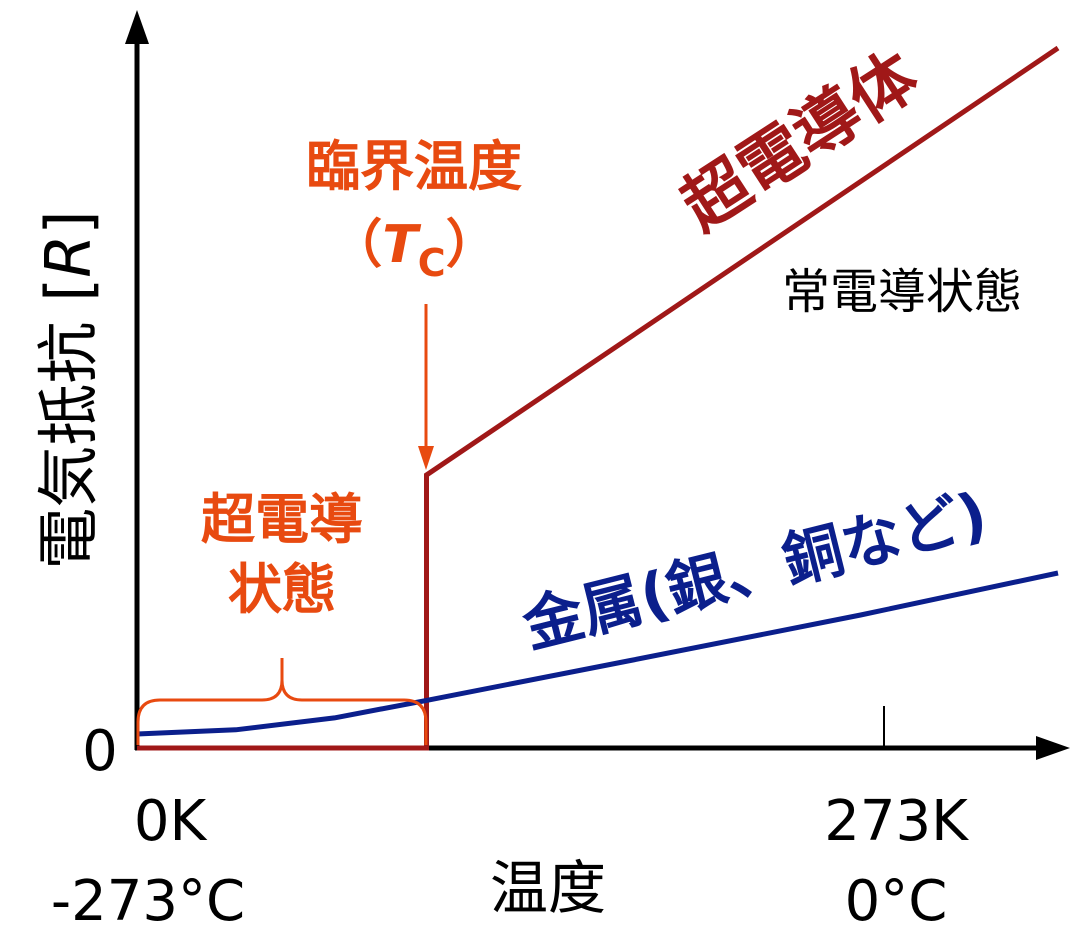  Describe the element at coordinates (282, 701) in the screenshot. I see `superconducting-brace` at that location.